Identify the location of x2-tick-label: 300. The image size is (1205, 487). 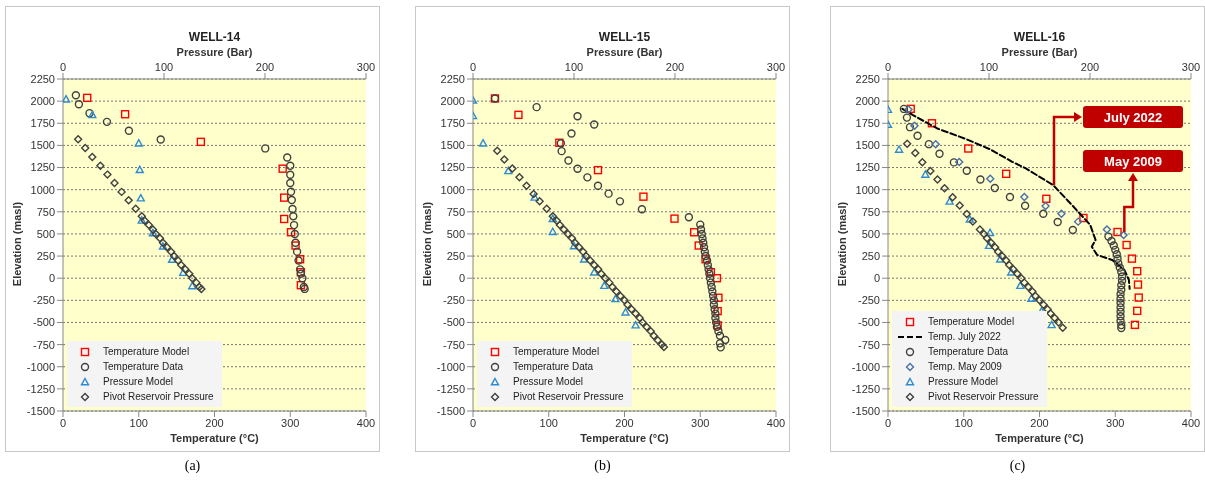
(776, 67).